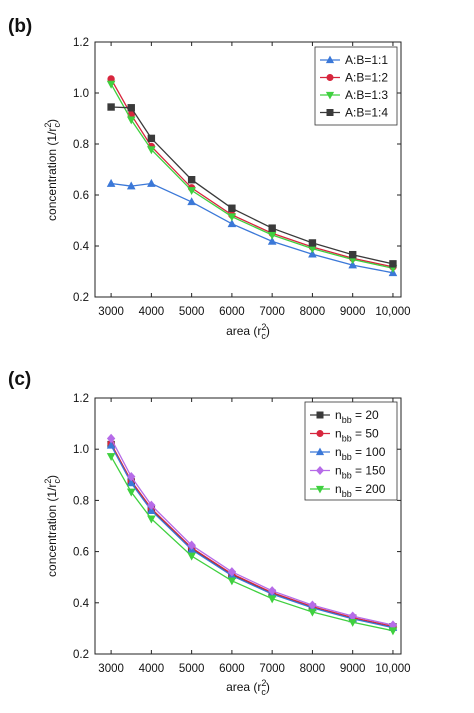 The image size is (474, 713). Describe the element at coordinates (366, 113) in the screenshot. I see `legend-label: A:B=1:4` at that location.